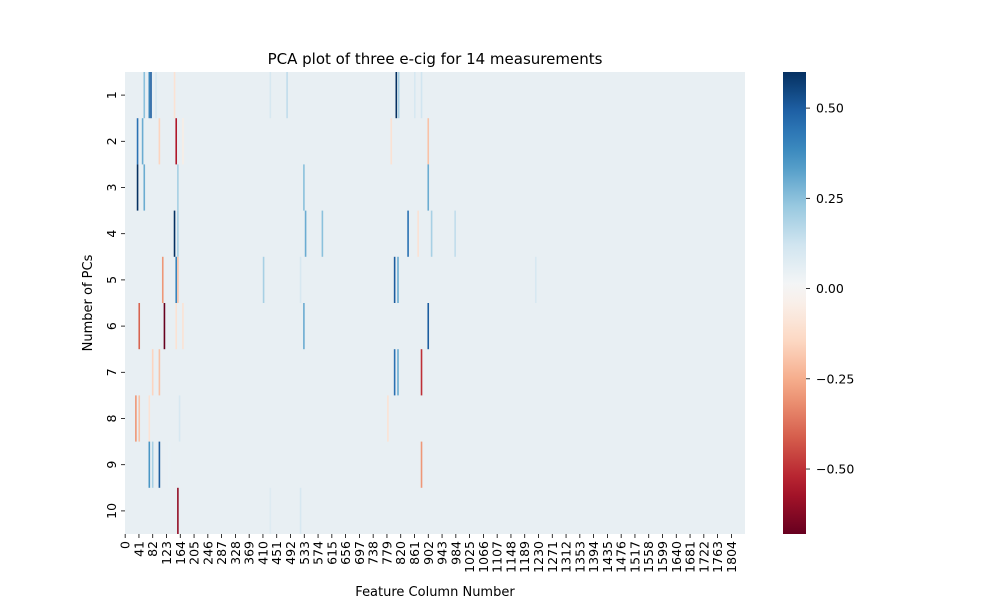 The width and height of the screenshot is (1000, 600). I want to click on x-tick-label: 451, so click(276, 553).